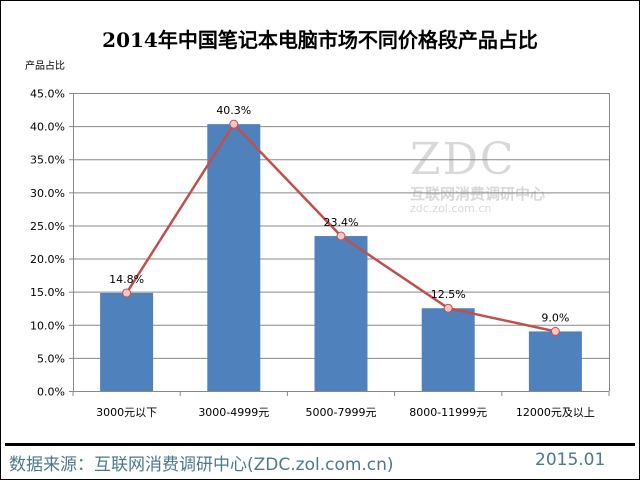 The height and width of the screenshot is (480, 640). Describe the element at coordinates (451, 208) in the screenshot. I see `watermark-url: zdc.zol.com.cn` at that location.